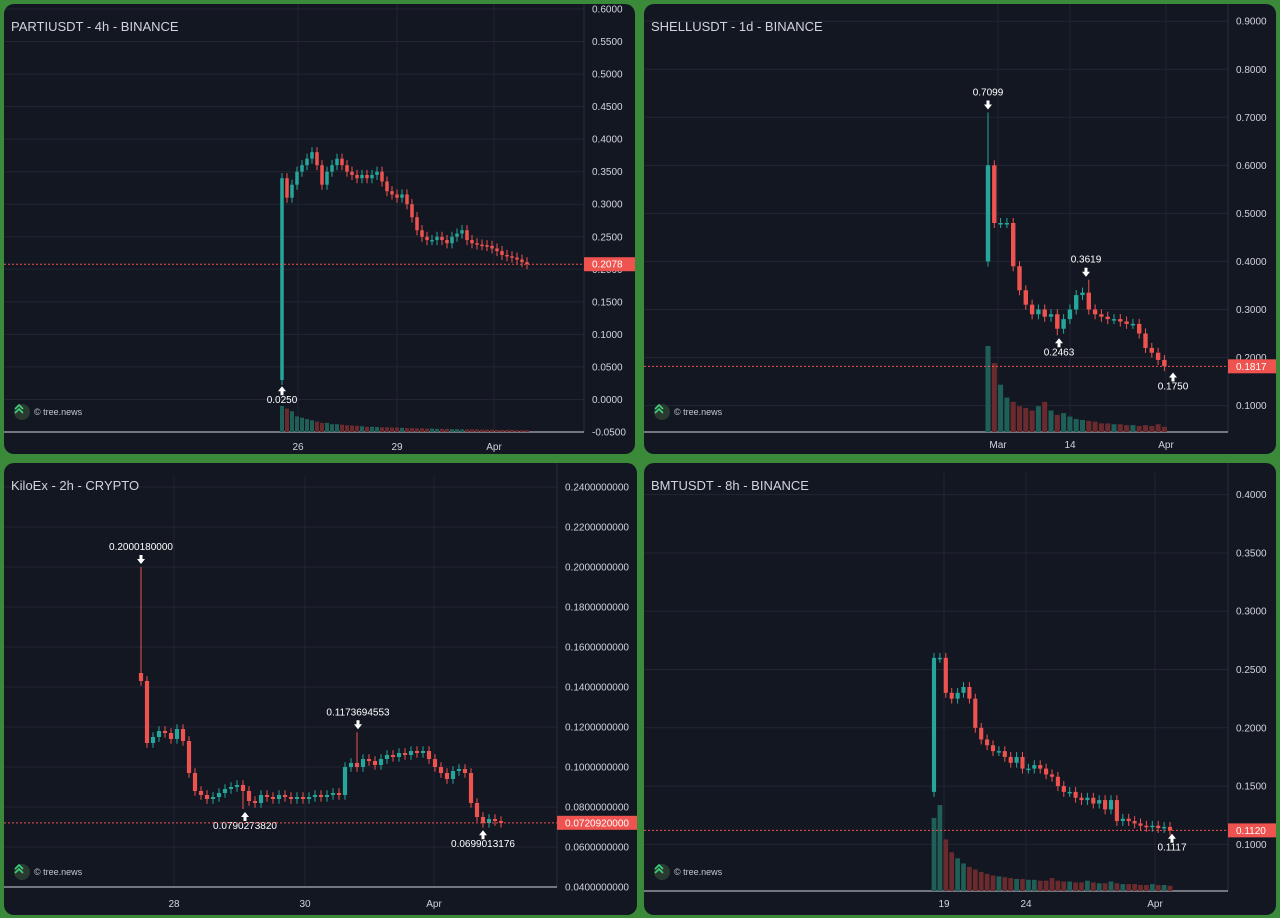  What do you see at coordinates (597, 688) in the screenshot?
I see `y-tick-label: 0.1400000000` at bounding box center [597, 688].